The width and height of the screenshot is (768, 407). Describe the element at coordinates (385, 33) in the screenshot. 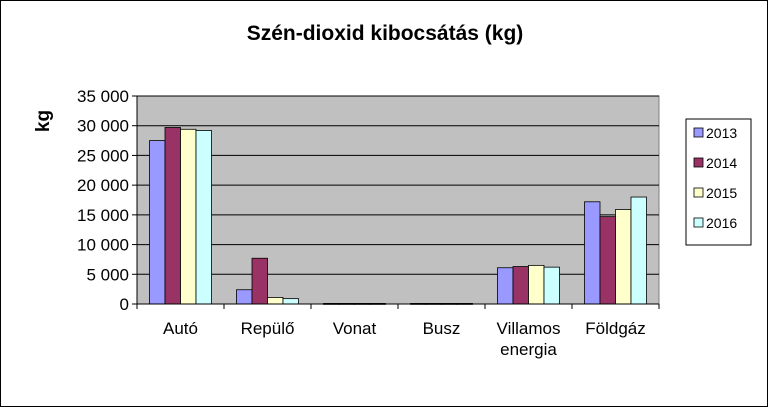

I see `chart-title: Szén-dioxid kibocsátás (kg)` at that location.